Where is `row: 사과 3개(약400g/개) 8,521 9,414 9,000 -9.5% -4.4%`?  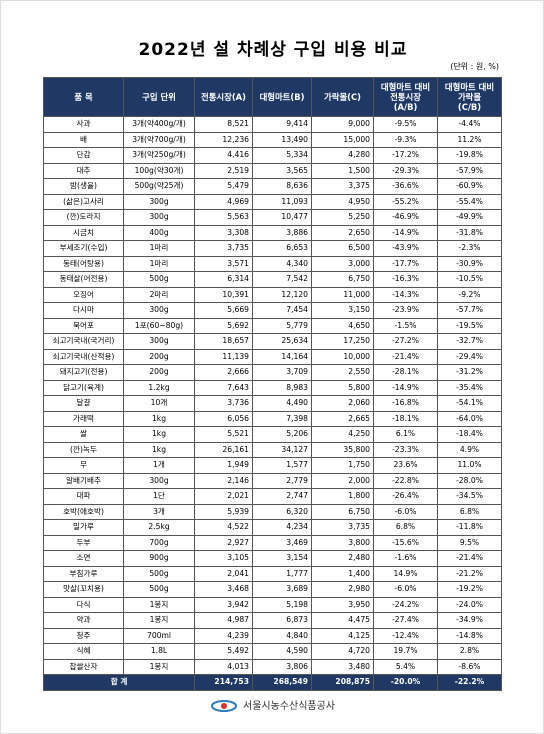 row: 사과 3개(약400g/개) 8,521 9,414 9,000 -9.5% -4.4% is located at coordinates (272, 124).